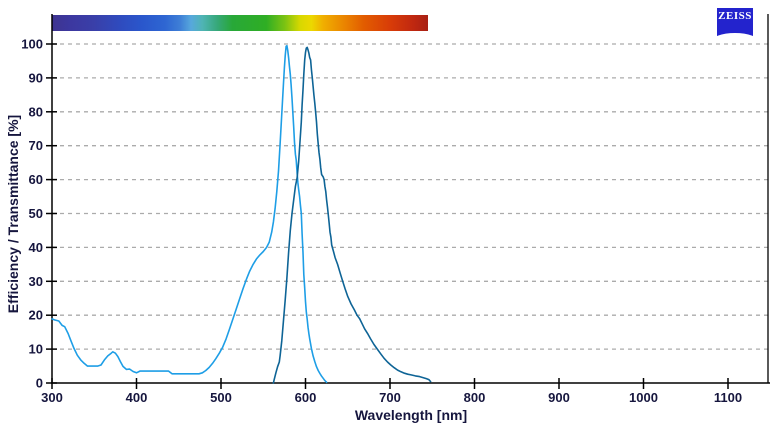  What do you see at coordinates (735, 16) in the screenshot?
I see `zeiss-logo-text: ZEISS` at bounding box center [735, 16].